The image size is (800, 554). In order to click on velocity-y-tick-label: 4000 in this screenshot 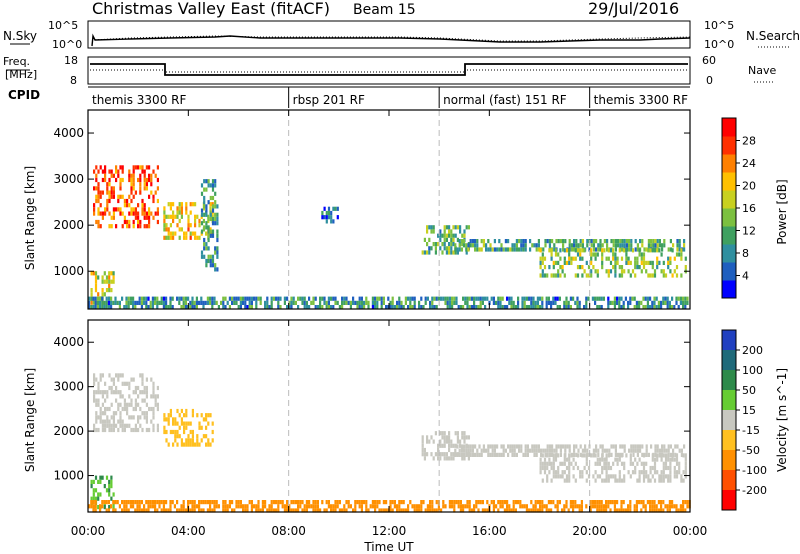, I will do `click(68, 342)`.